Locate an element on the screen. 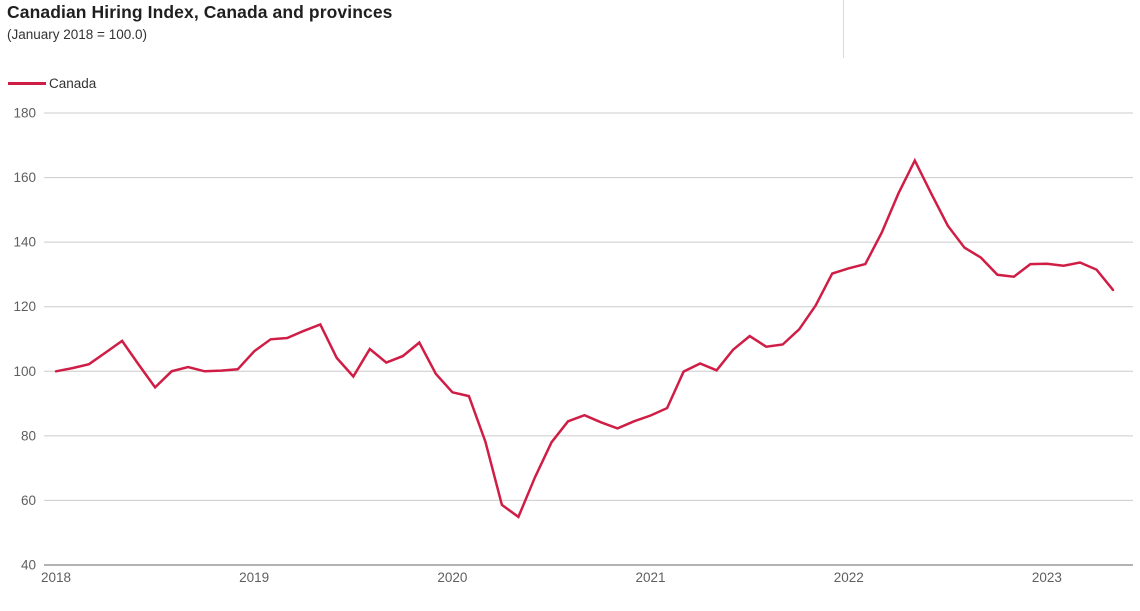 This screenshot has width=1140, height=611. legend-line-swatch is located at coordinates (27, 83).